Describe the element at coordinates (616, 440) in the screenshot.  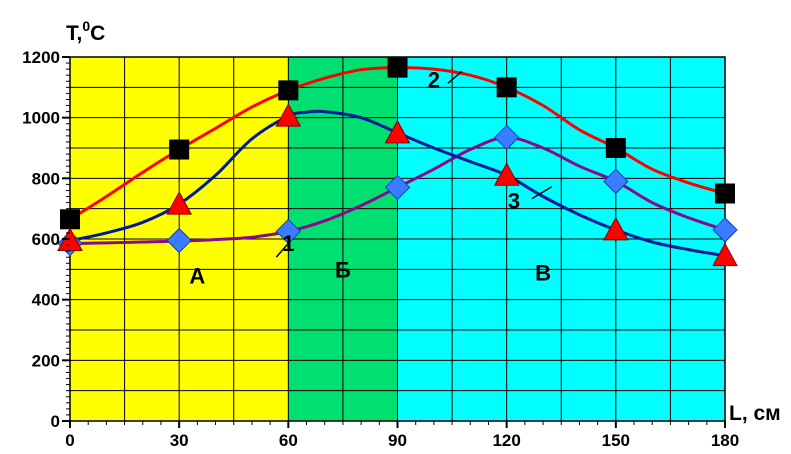
I see `x-tick-label: 150` at that location.